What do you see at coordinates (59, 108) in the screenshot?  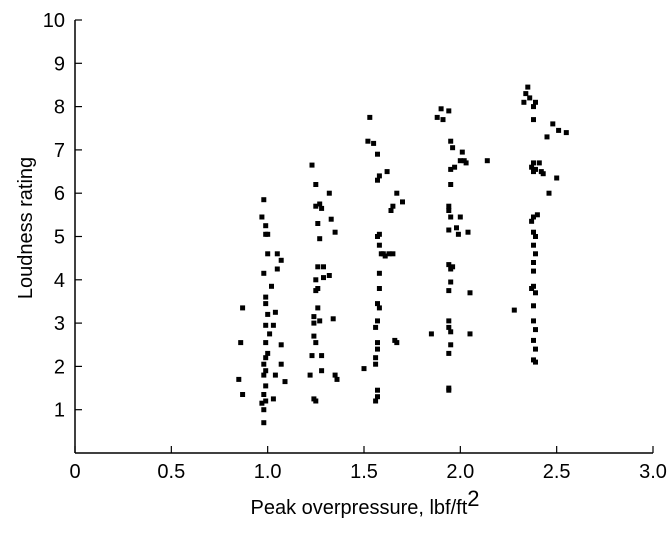 I see `y-tick-label: 8` at bounding box center [59, 108].